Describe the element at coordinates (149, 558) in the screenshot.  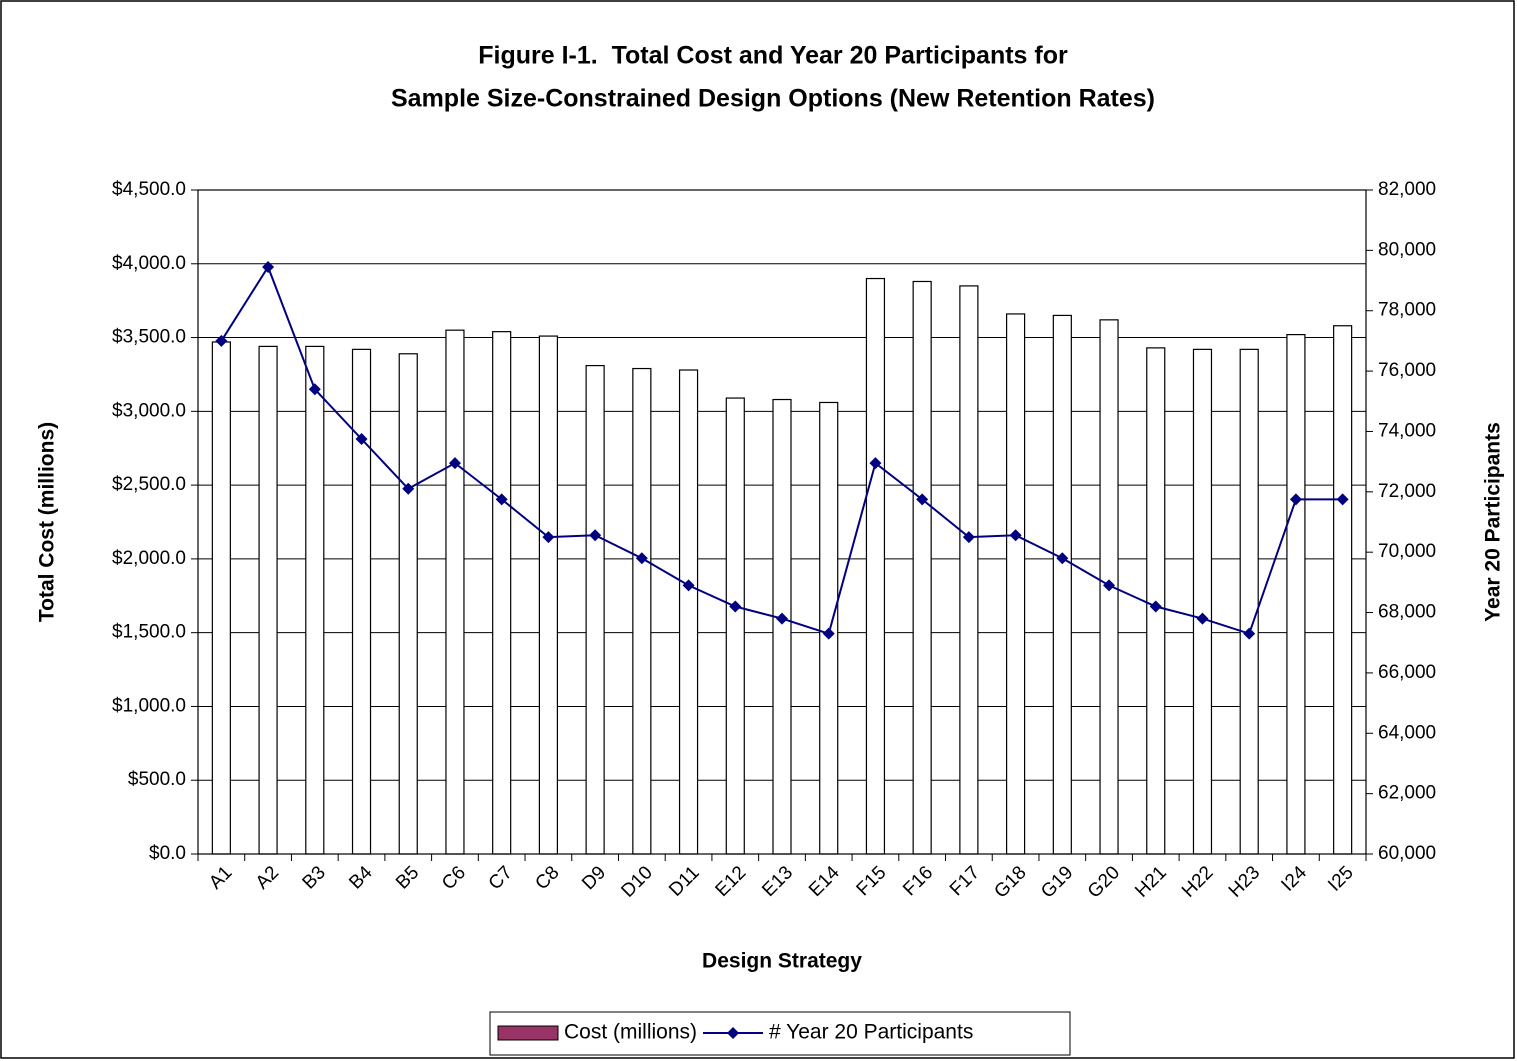
I see `y-tick-label: $2,000.0` at that location.